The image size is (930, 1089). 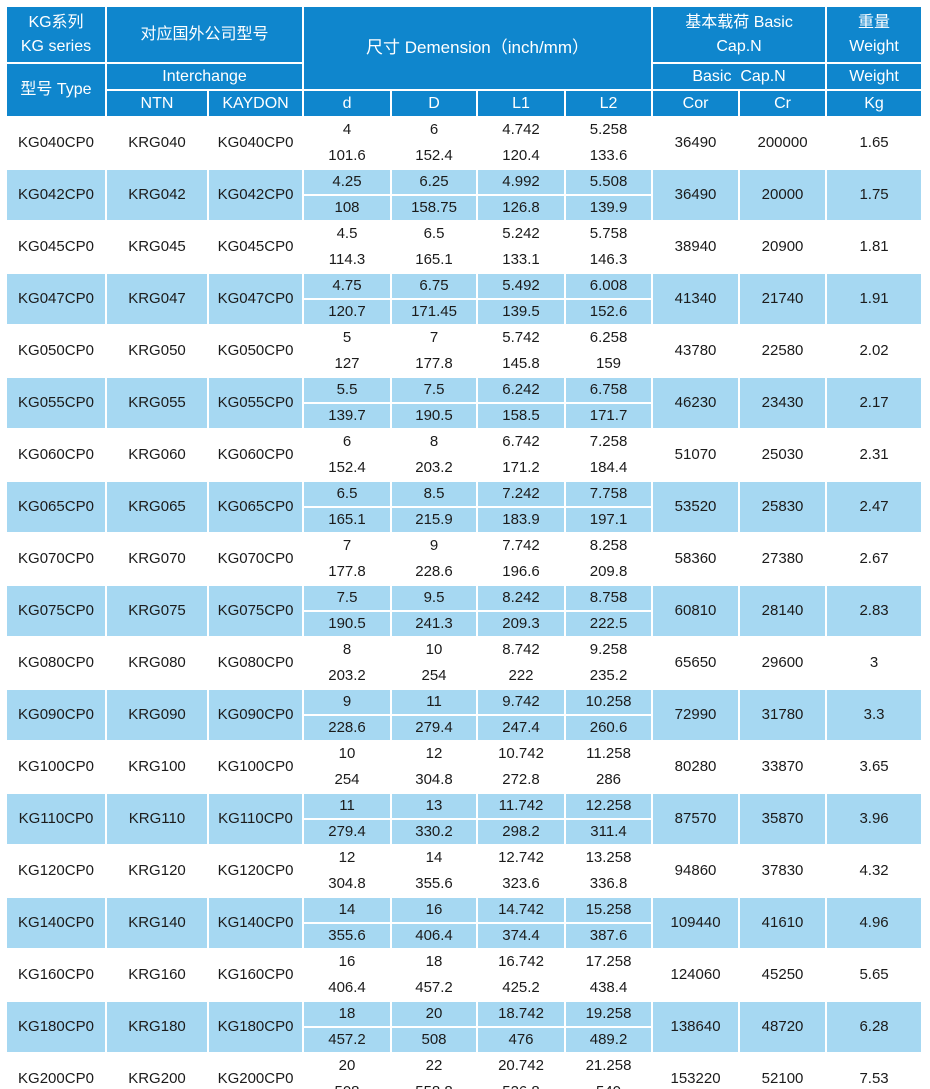 What do you see at coordinates (464, 208) in the screenshot?
I see `table-row-mm: 108 158.75 126.8 139.9` at bounding box center [464, 208].